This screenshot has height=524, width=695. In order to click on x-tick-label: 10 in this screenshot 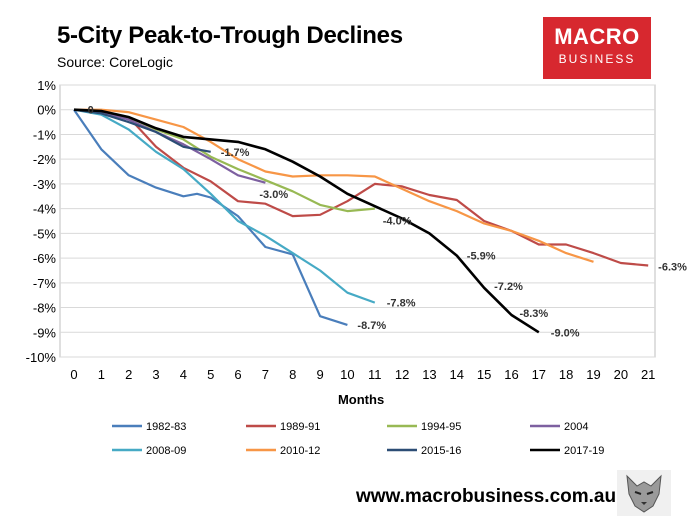, I will do `click(347, 374)`.